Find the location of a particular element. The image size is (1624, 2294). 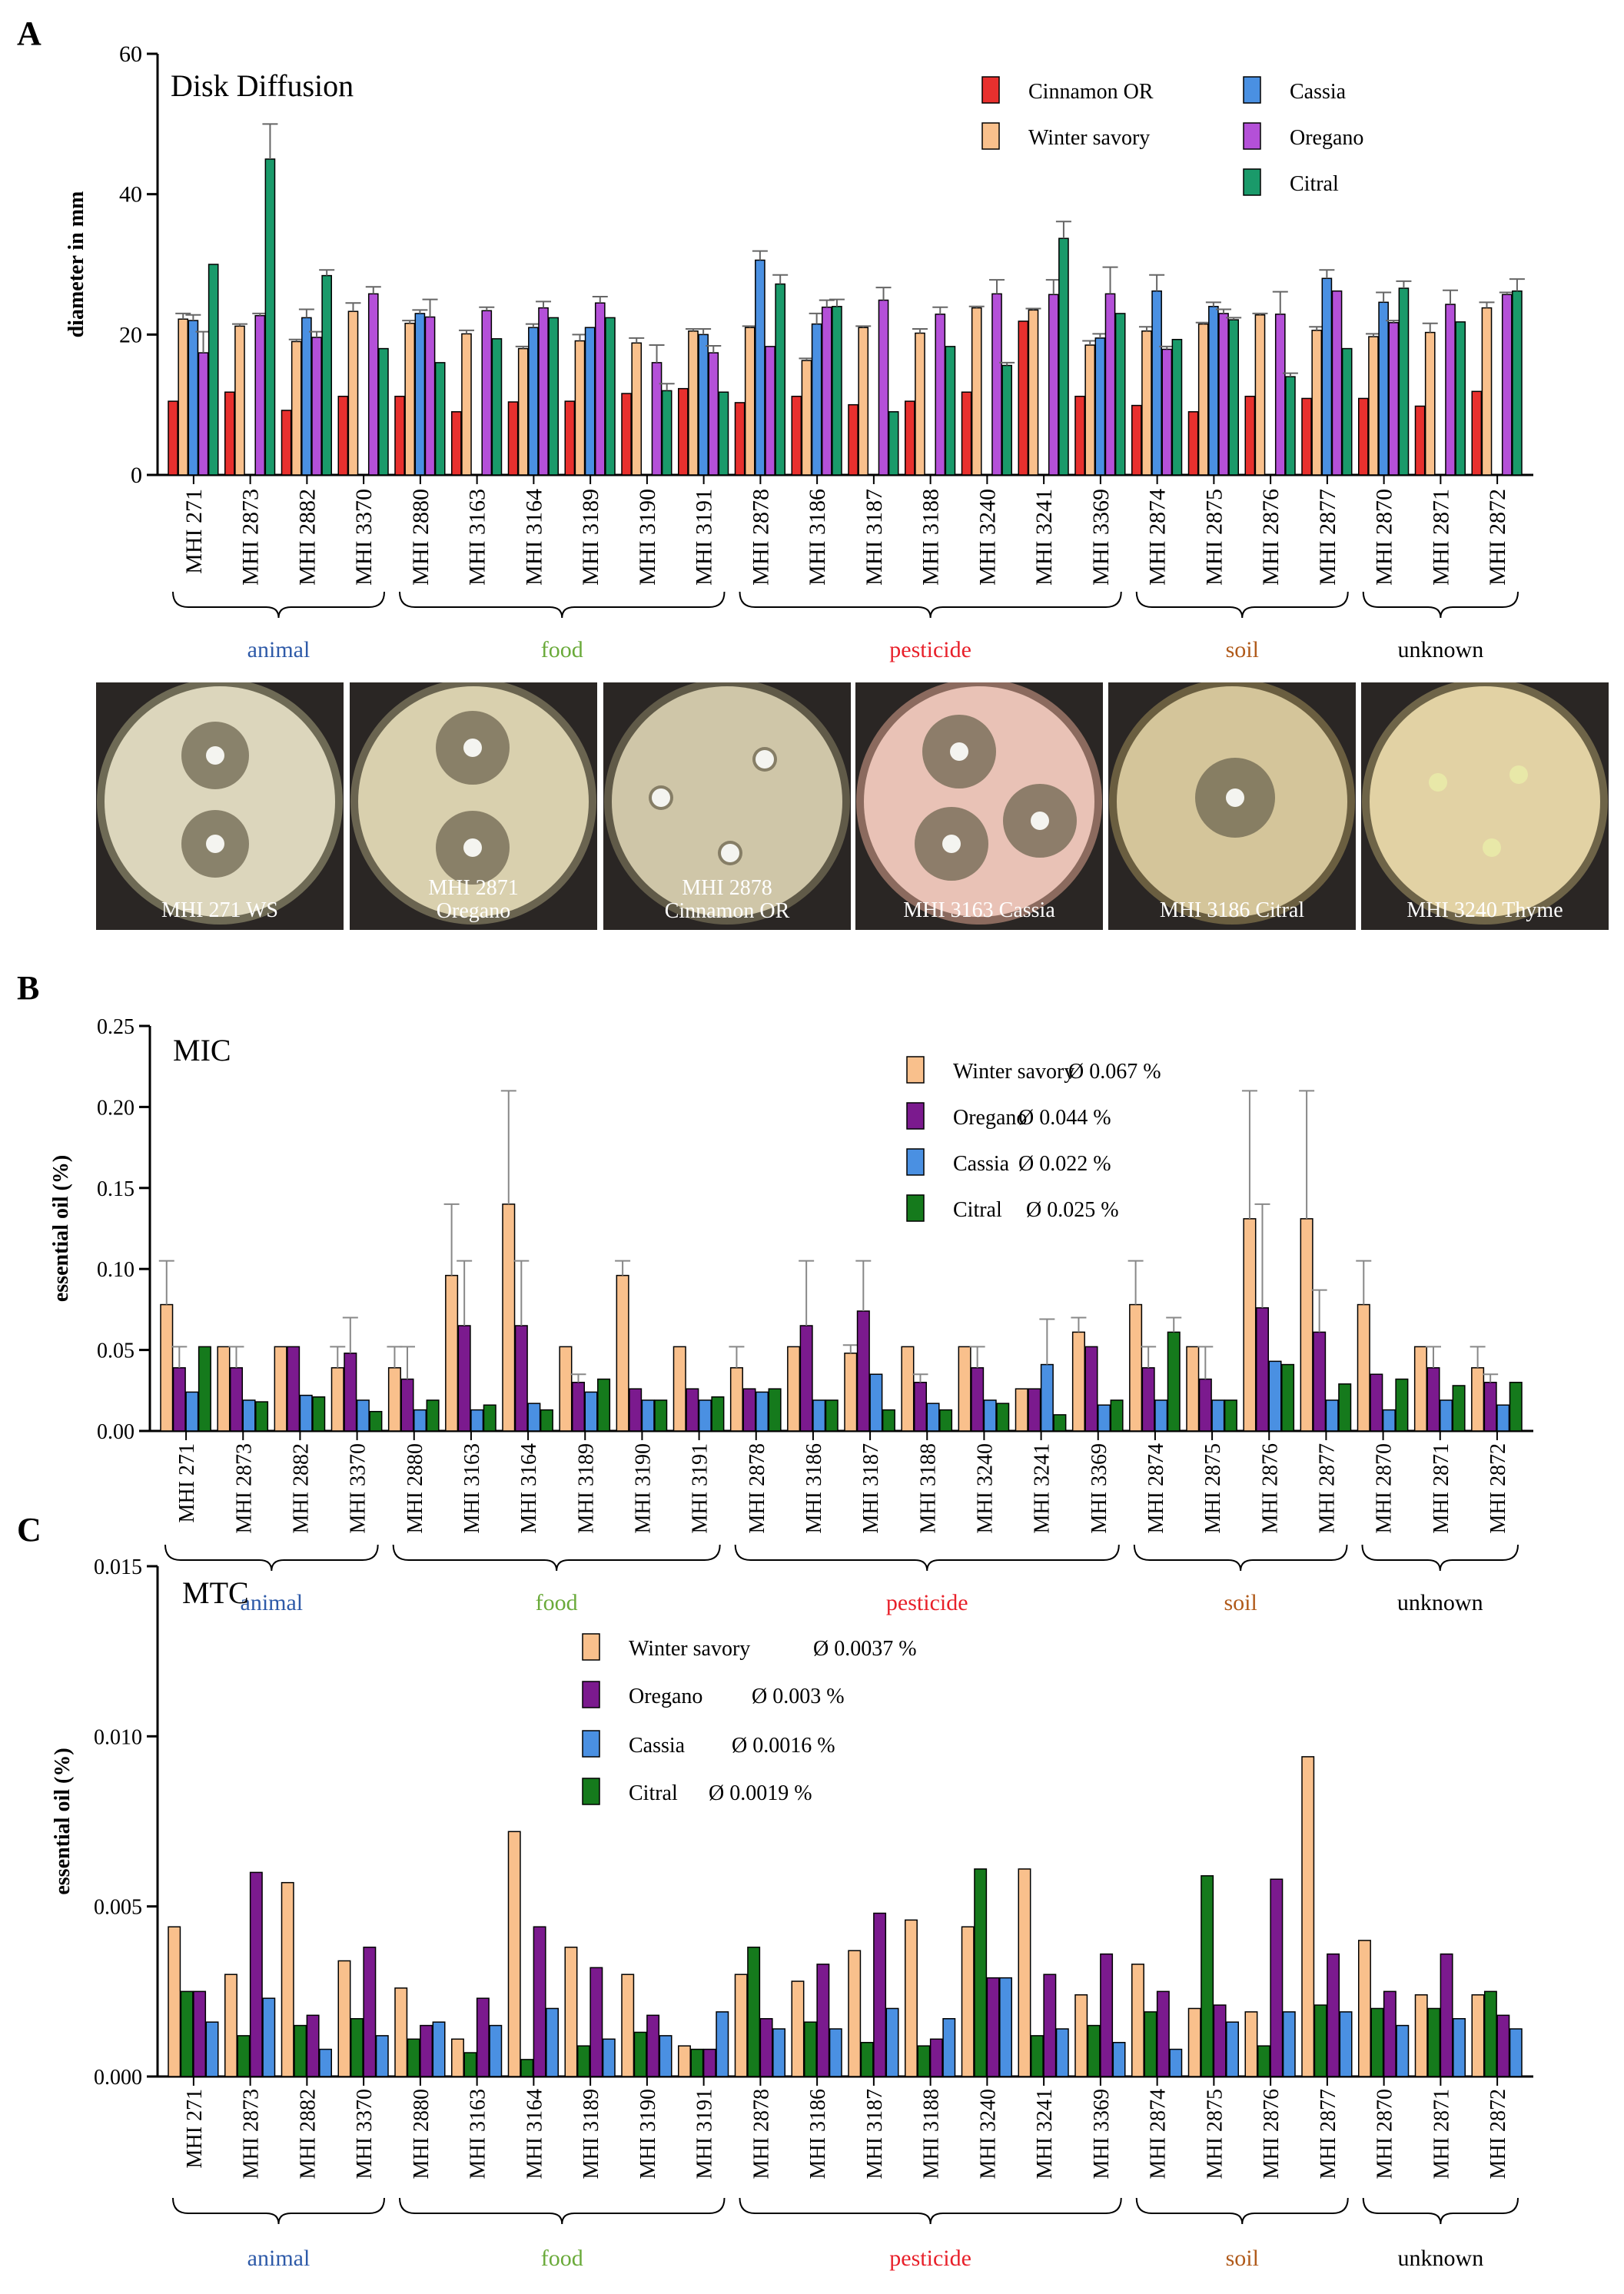

y-tick-label: 0.25 is located at coordinates (116, 1027).